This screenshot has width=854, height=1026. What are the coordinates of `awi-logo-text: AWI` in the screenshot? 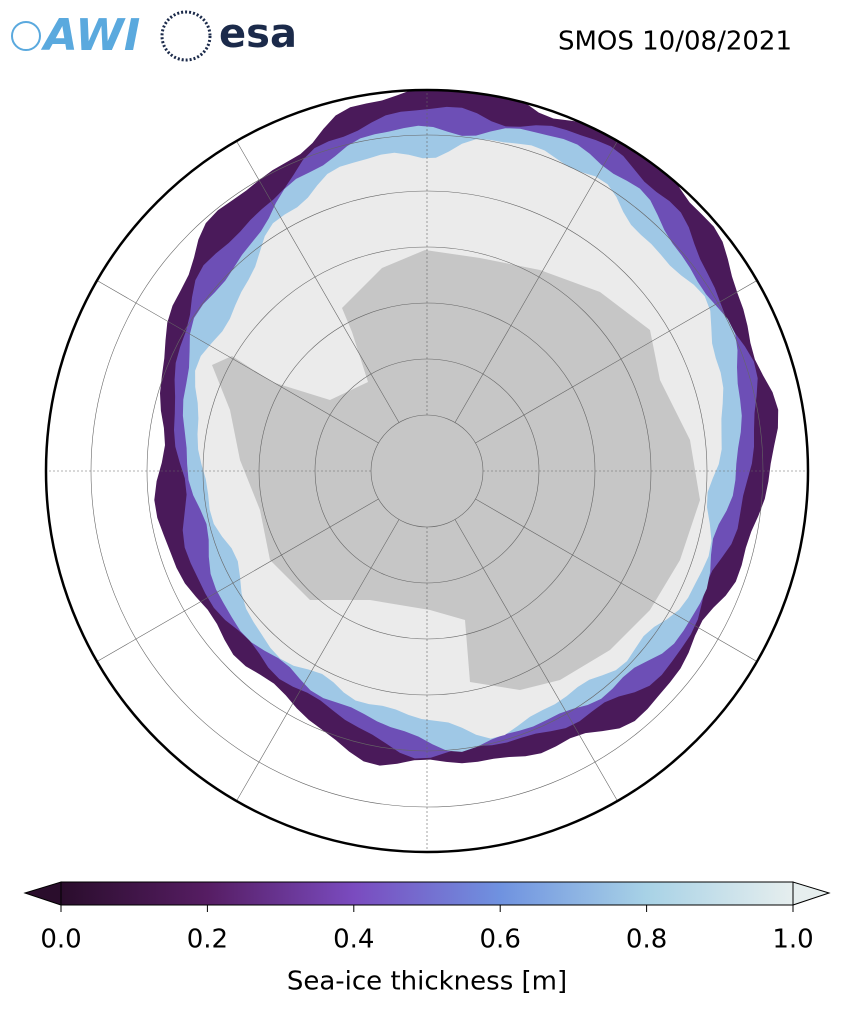 It's located at (91, 35).